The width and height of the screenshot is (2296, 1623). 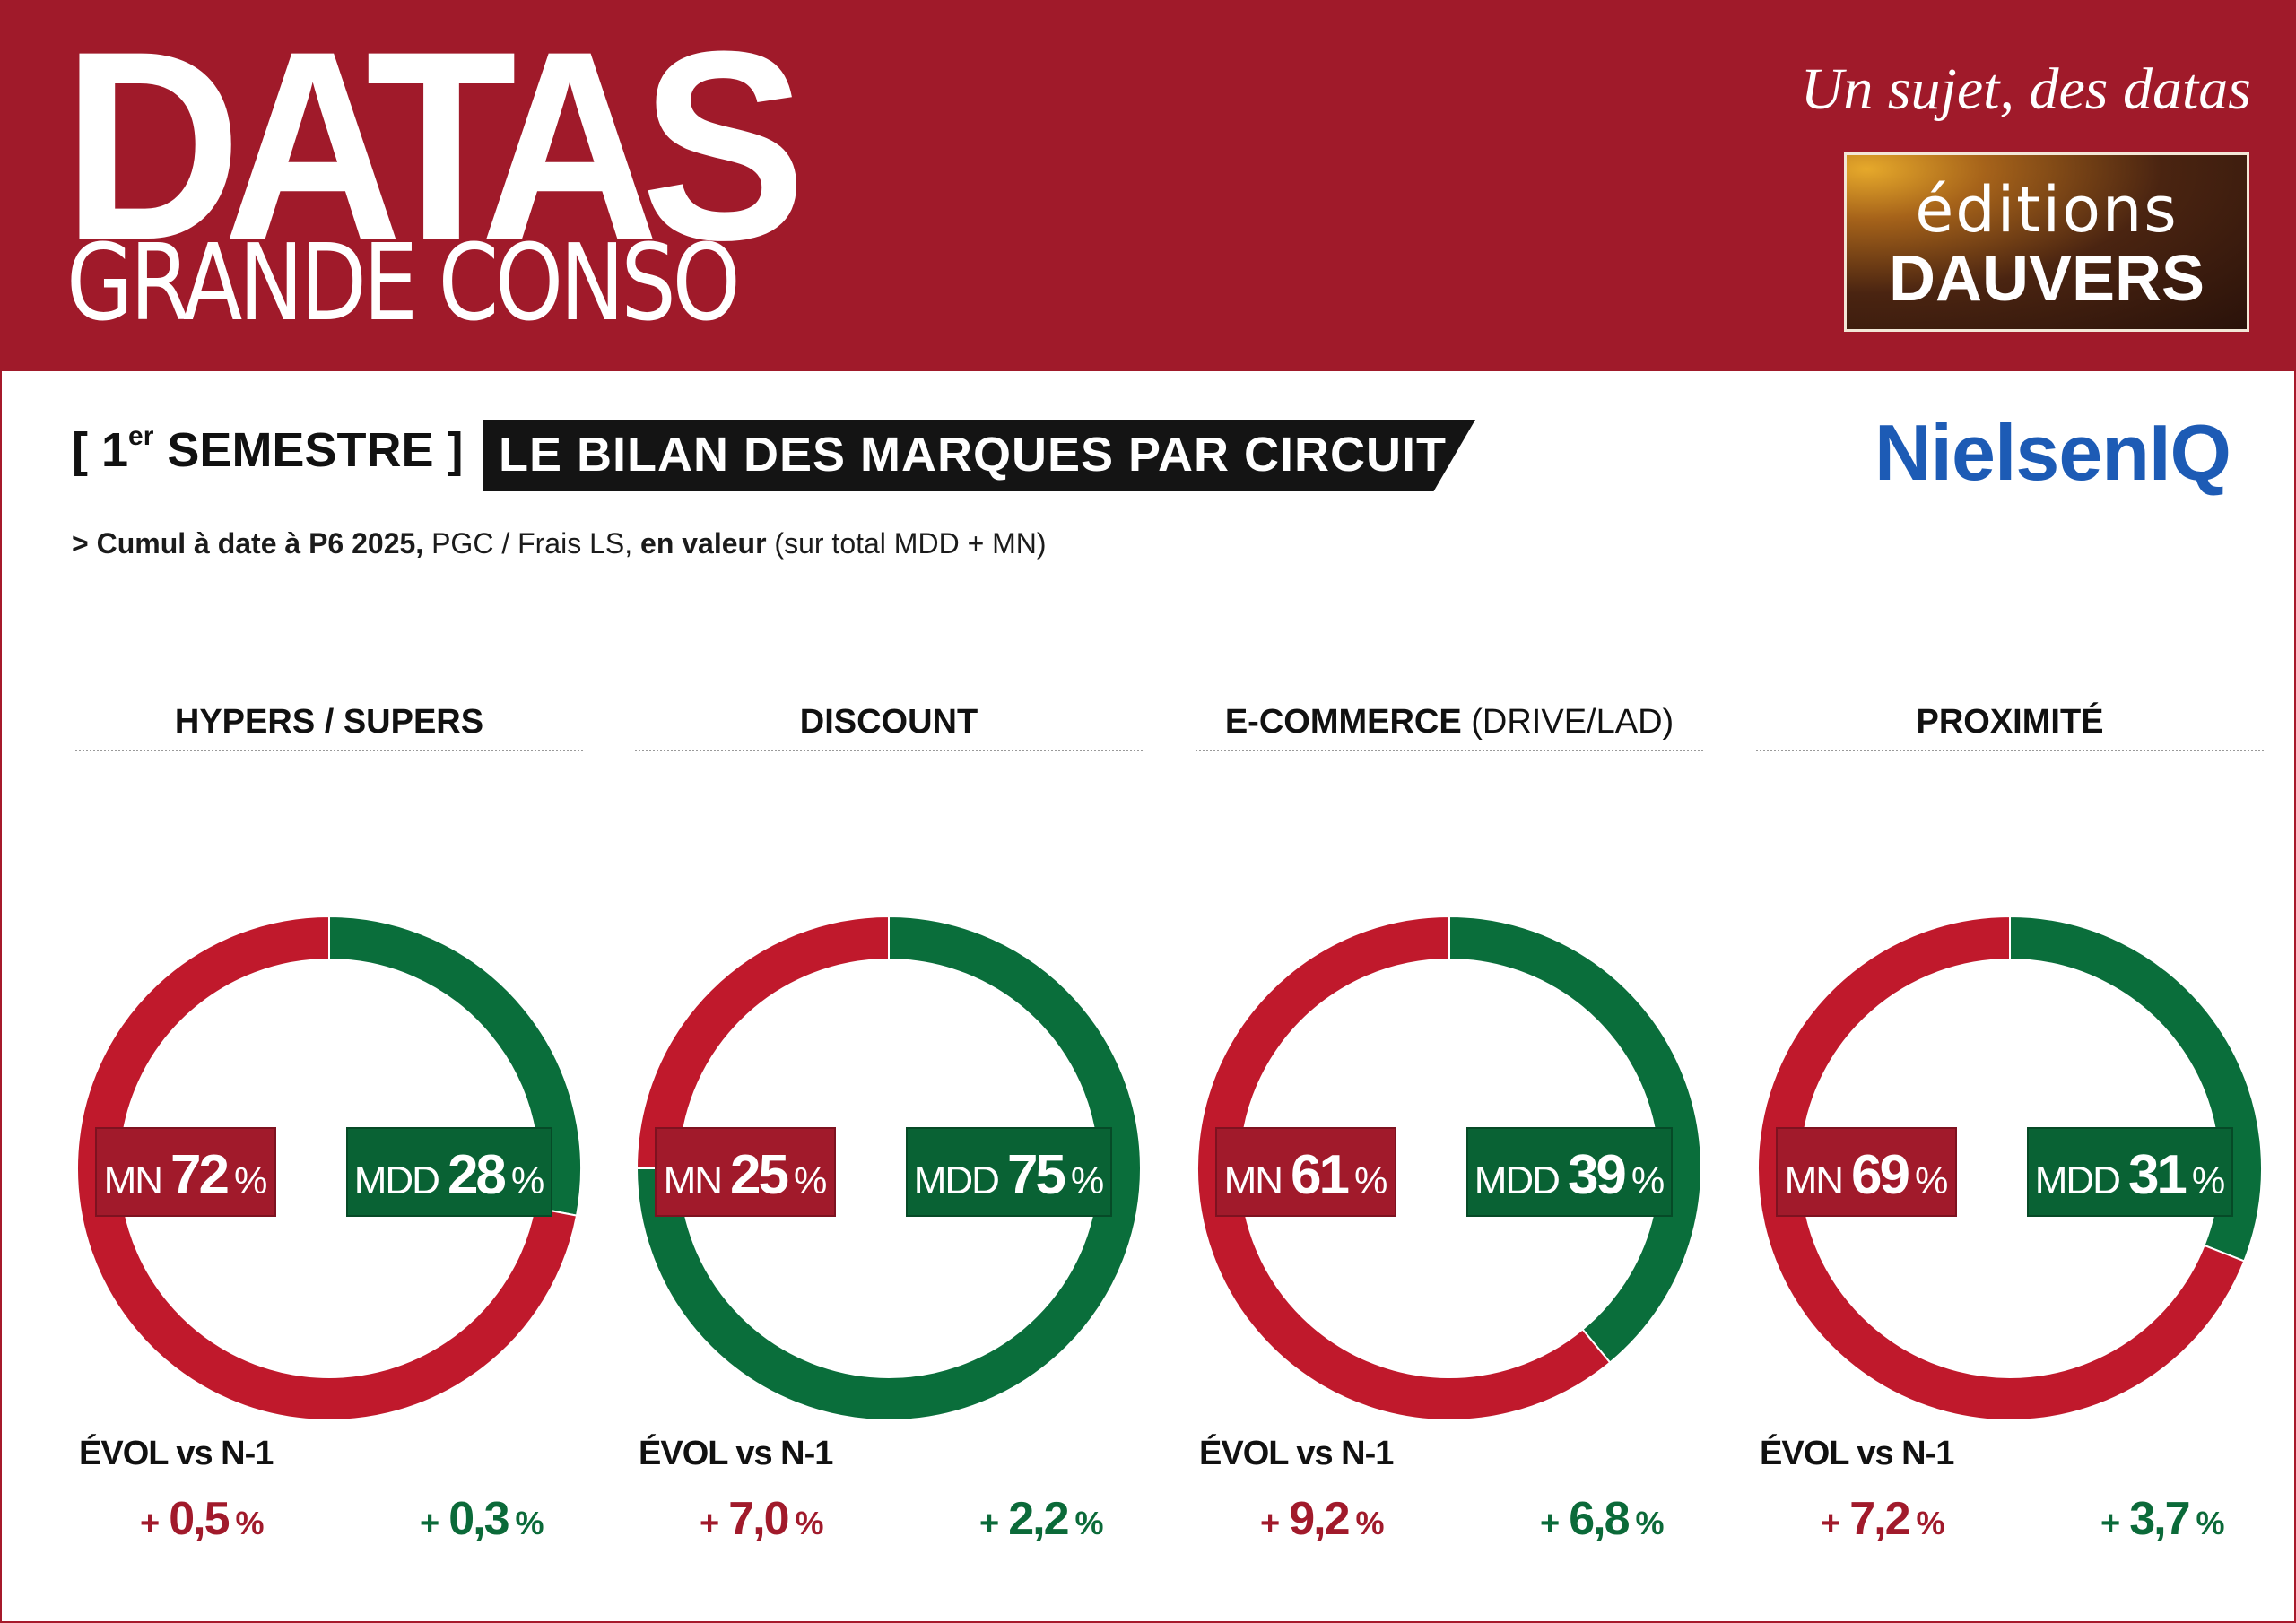 I want to click on title-band: LE BILAN DES MARQUES PAR CIRCUIT, so click(x=979, y=455).